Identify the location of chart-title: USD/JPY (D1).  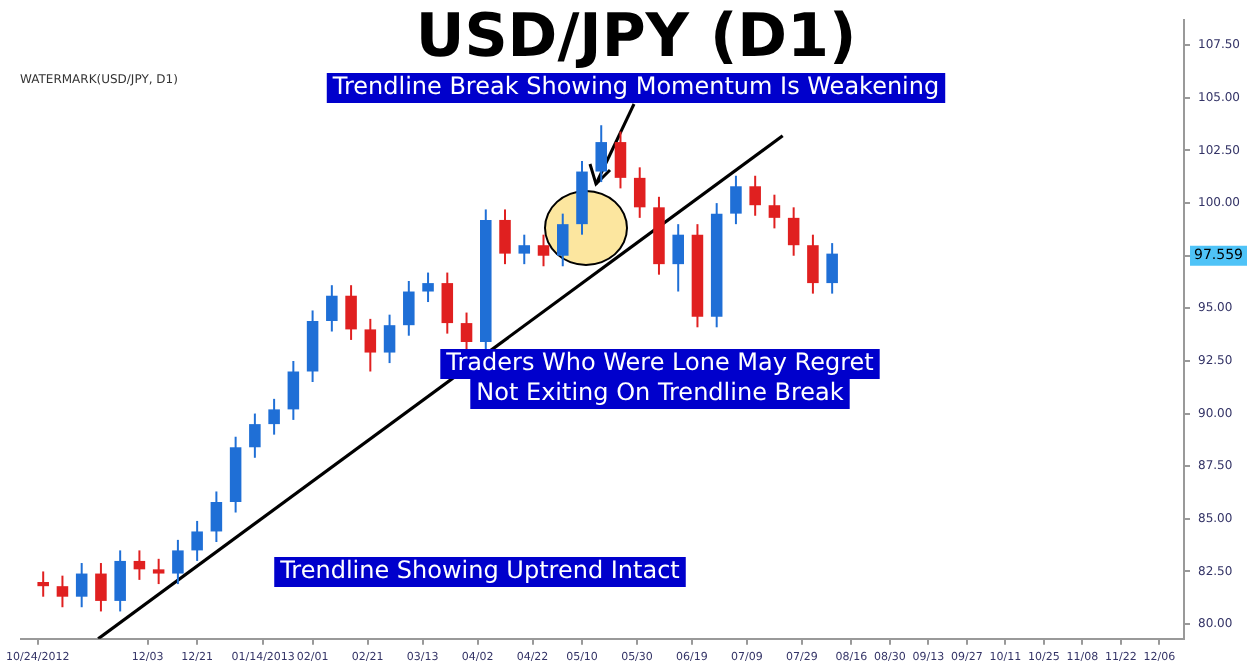
(636, 36).